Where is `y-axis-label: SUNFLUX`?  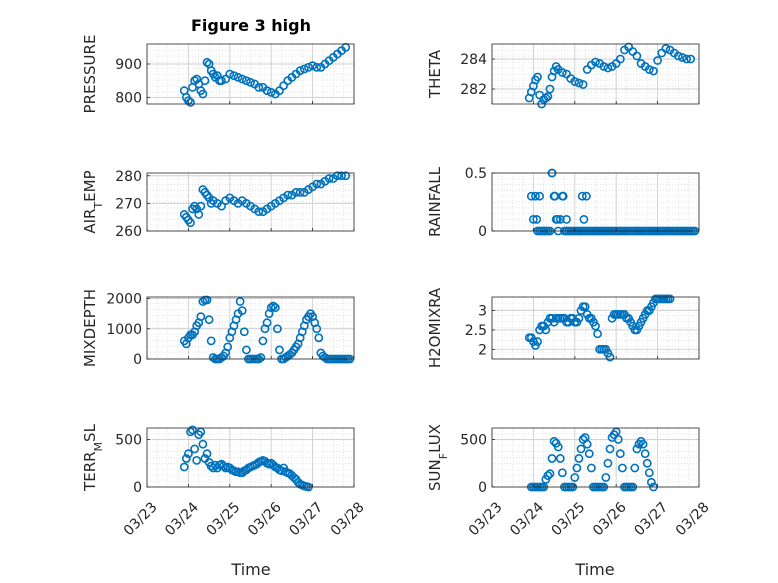
y-axis-label: SUNFLUX is located at coordinates (438, 457).